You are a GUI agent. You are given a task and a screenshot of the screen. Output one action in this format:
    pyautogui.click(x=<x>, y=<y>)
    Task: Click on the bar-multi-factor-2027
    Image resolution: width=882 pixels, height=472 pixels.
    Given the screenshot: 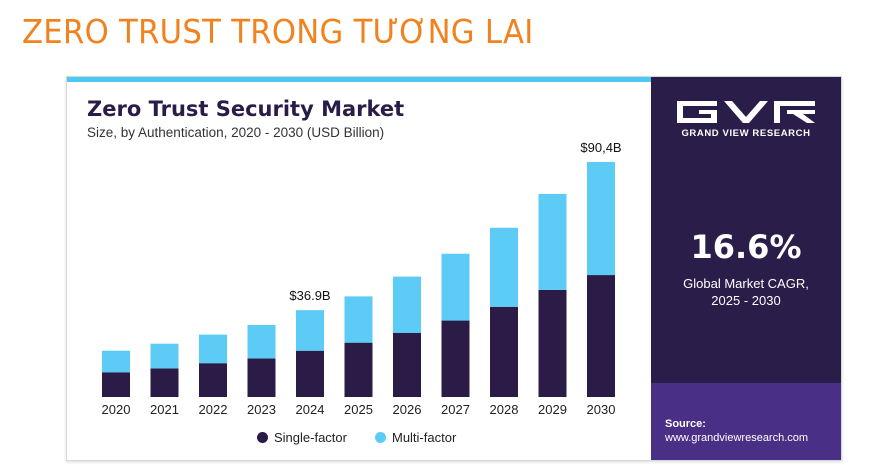 What is the action you would take?
    pyautogui.click(x=455, y=287)
    